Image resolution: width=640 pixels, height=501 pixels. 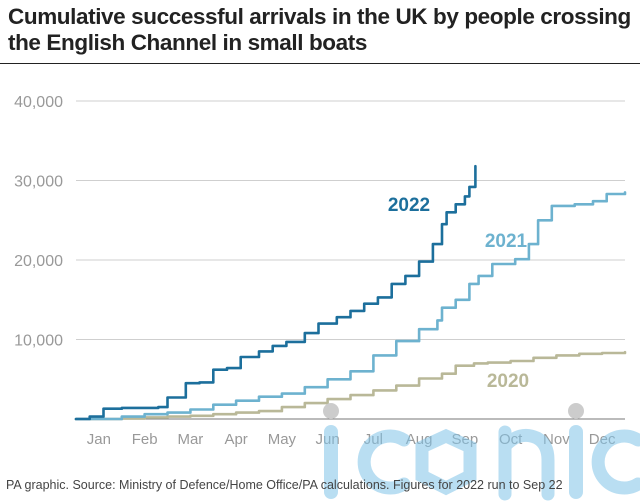 What do you see at coordinates (235, 439) in the screenshot?
I see `x-tick-label: Apr` at bounding box center [235, 439].